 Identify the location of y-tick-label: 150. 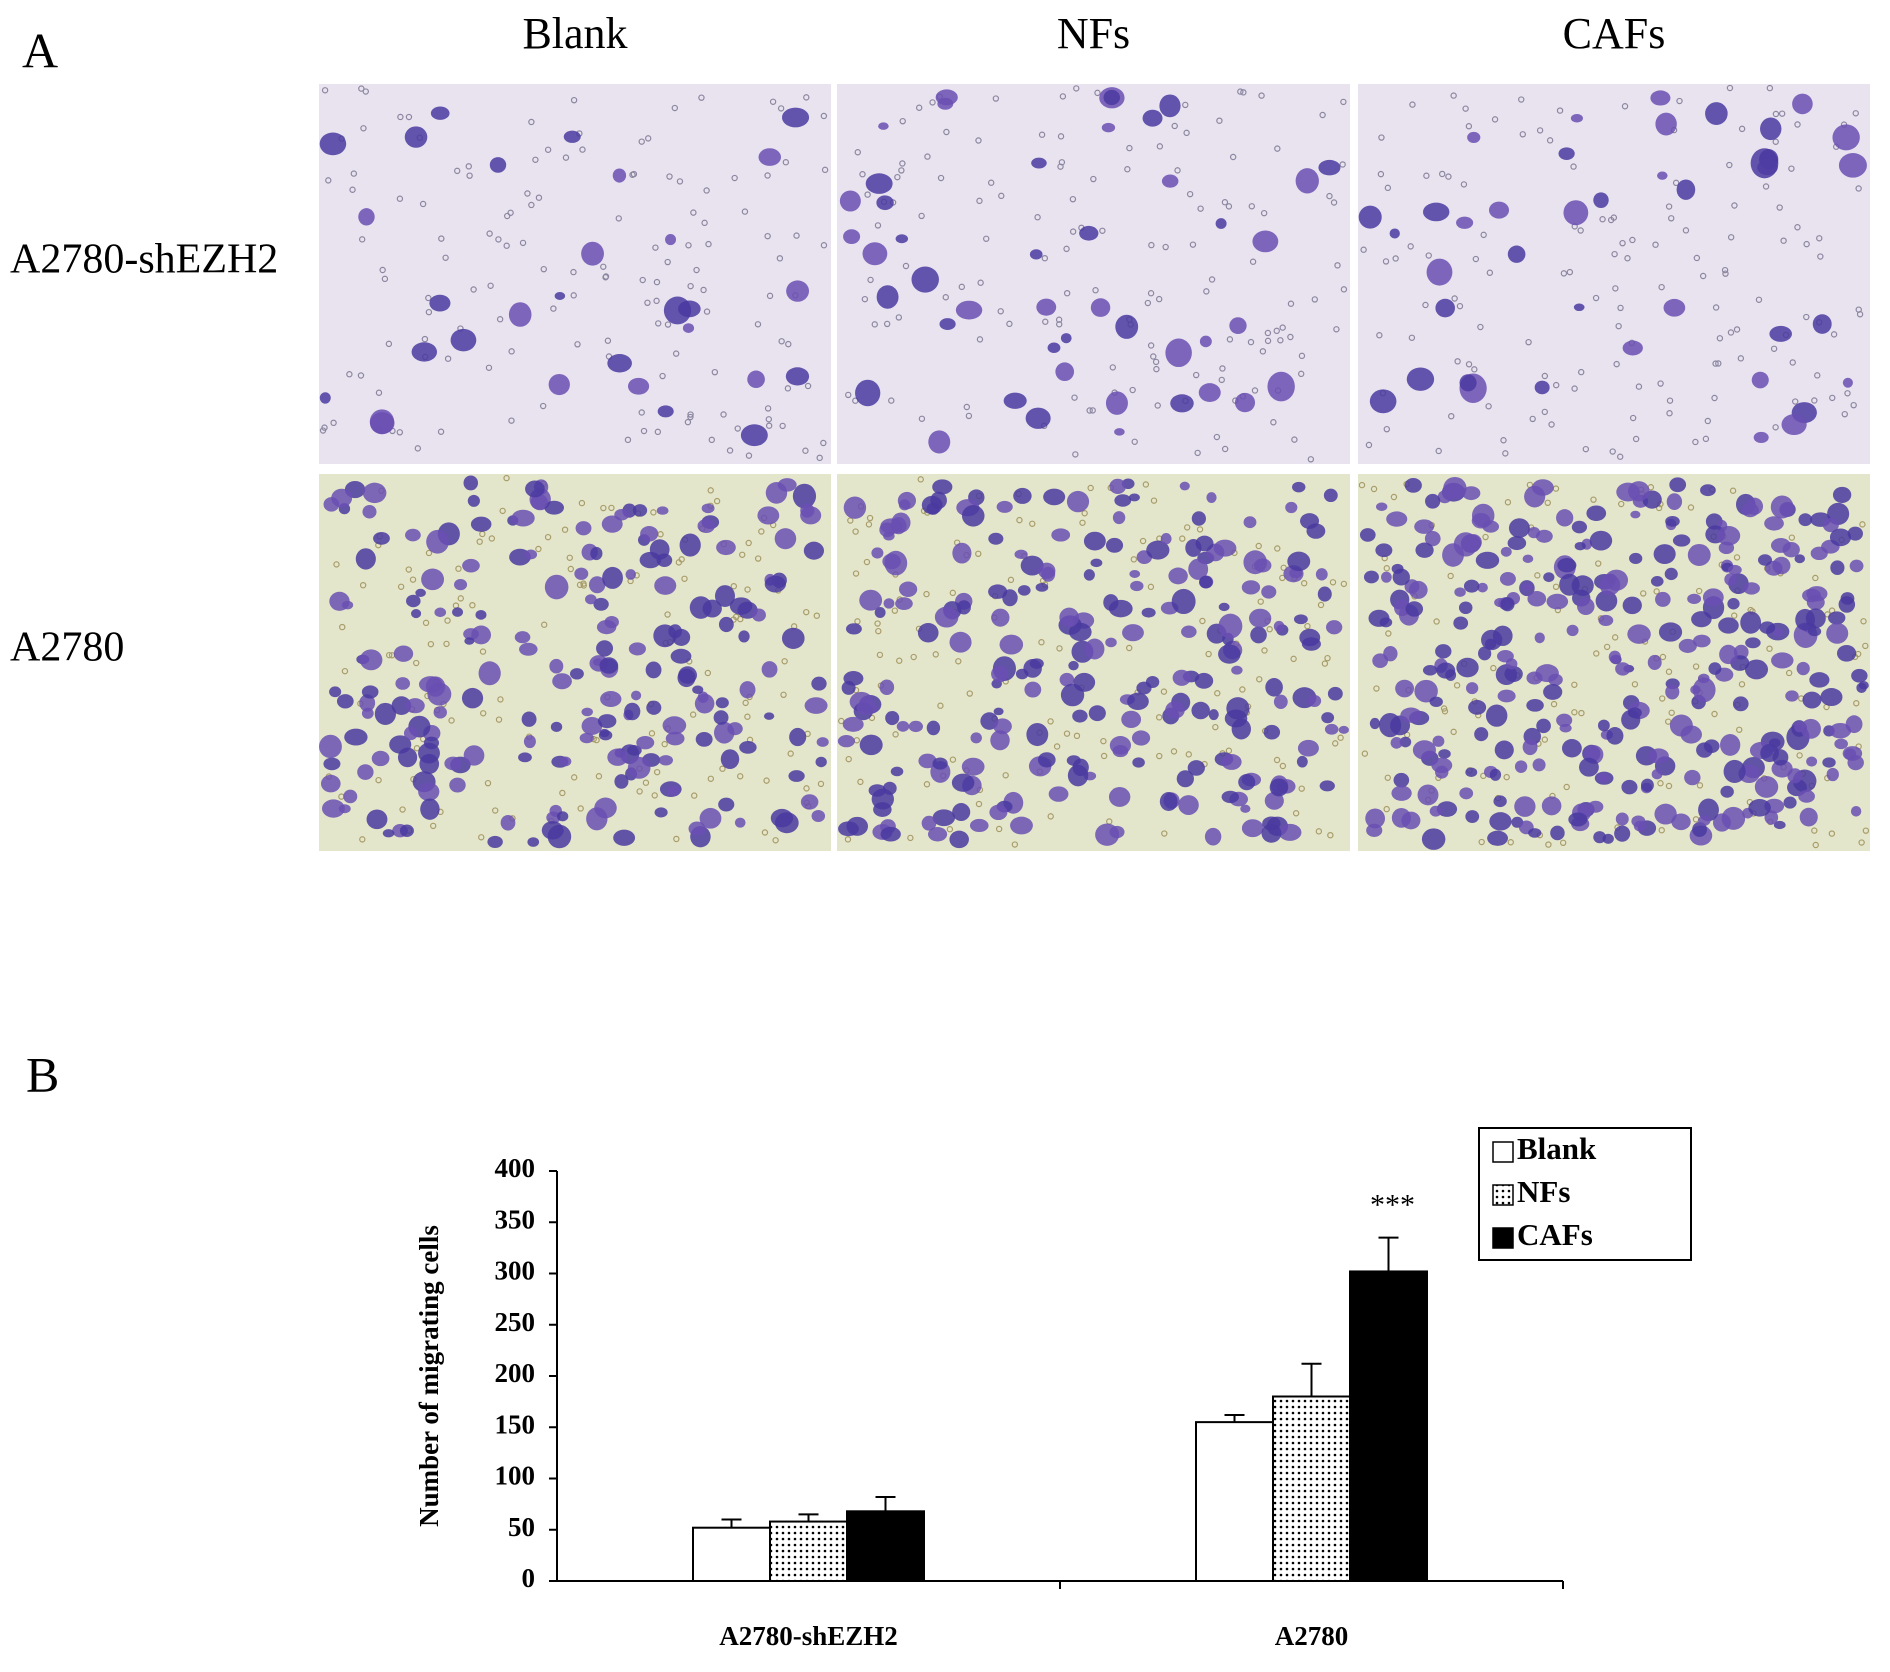
(515, 1424).